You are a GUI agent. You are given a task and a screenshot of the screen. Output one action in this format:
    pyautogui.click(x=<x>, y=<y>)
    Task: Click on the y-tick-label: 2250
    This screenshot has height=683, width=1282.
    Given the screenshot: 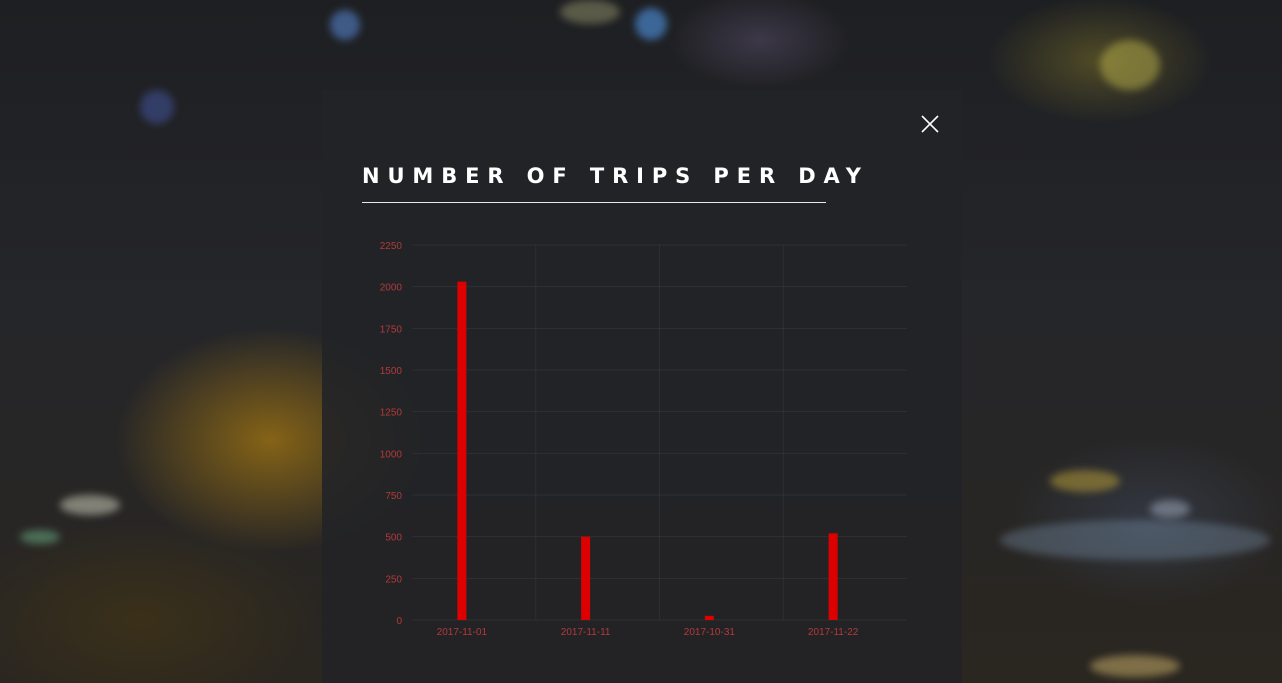 What is the action you would take?
    pyautogui.click(x=391, y=246)
    